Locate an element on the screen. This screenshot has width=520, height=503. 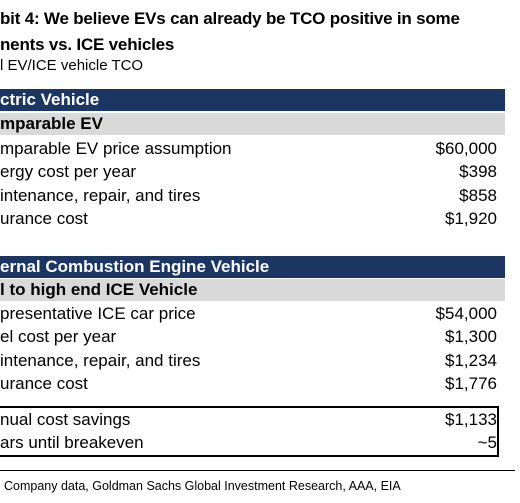
section-subtitle: l to high end ICE Vehicle is located at coordinates (252, 290).